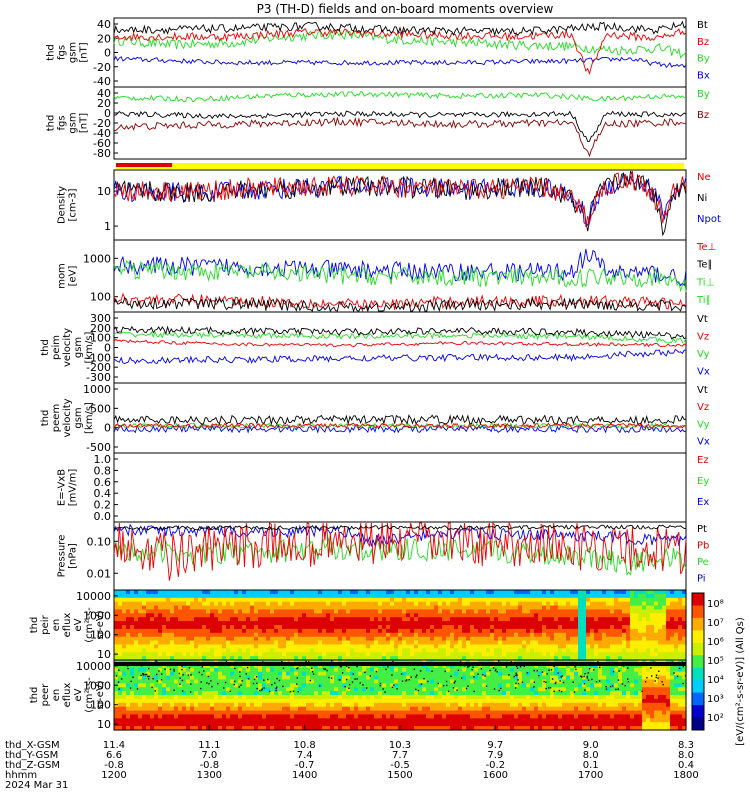 Image resolution: width=750 pixels, height=800 pixels. I want to click on y-tick-label: -200, so click(98, 367).